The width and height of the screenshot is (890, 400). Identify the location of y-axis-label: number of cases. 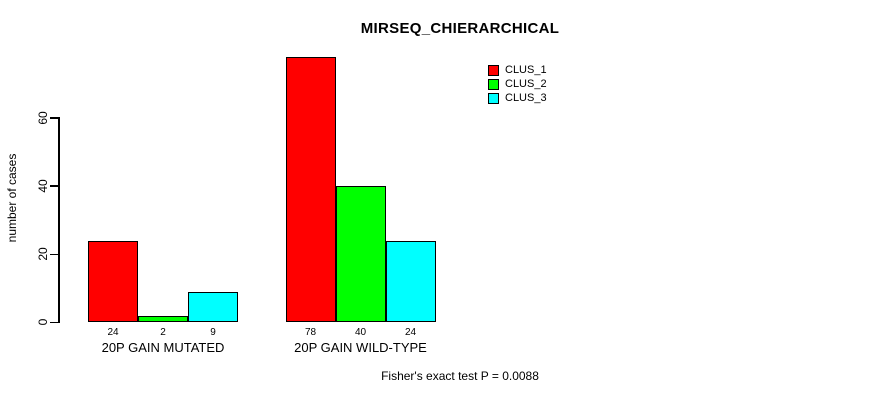
(12, 198).